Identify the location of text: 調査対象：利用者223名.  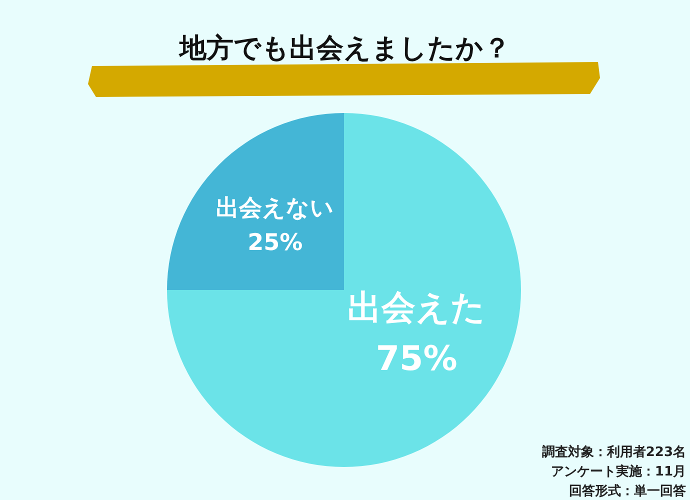
(614, 452).